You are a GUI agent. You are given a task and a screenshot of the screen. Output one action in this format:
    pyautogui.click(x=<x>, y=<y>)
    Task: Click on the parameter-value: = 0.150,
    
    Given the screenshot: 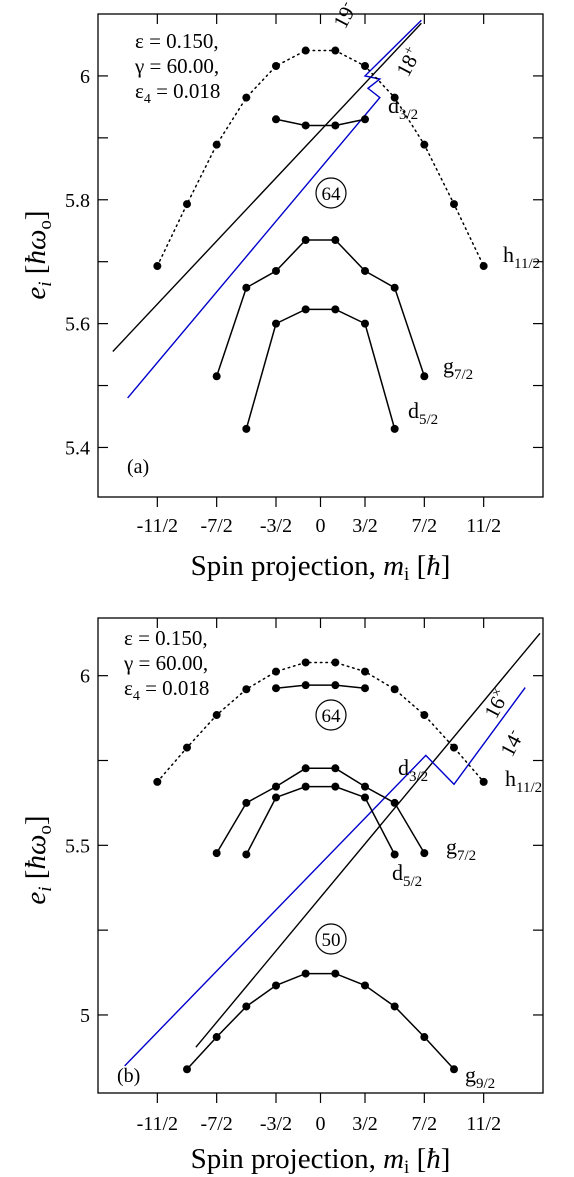 What is the action you would take?
    pyautogui.click(x=181, y=41)
    